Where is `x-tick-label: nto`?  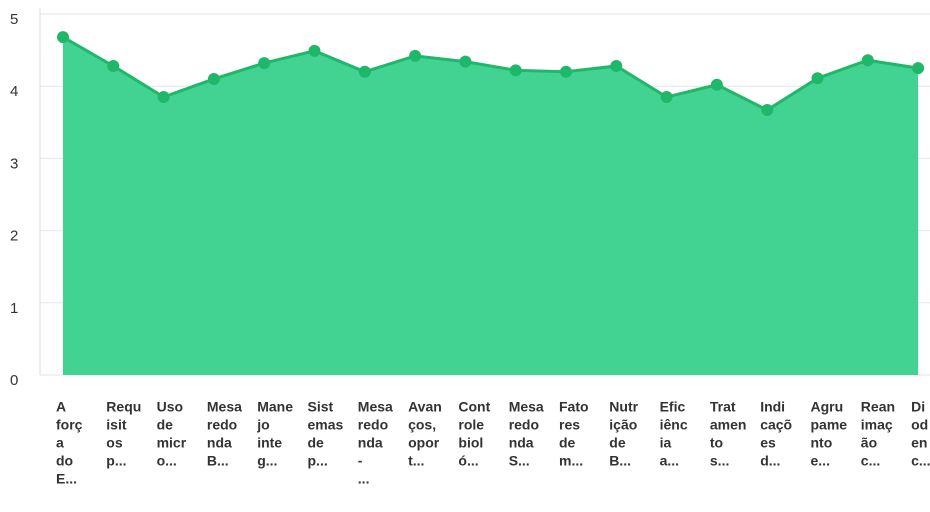 x-tick-label: nto is located at coordinates (822, 443).